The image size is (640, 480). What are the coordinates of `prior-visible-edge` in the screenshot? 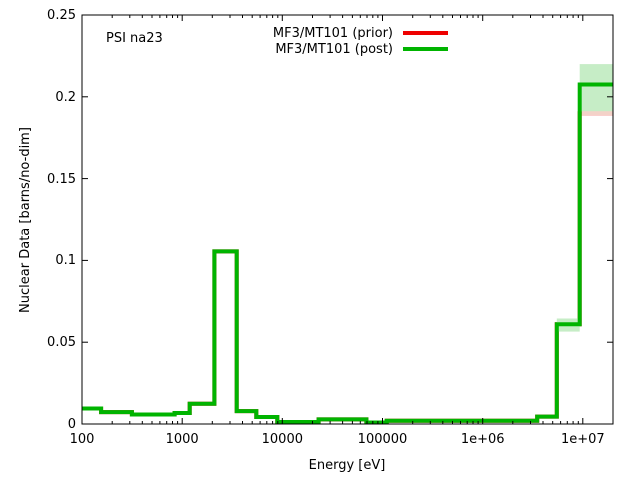 It's located at (597, 113).